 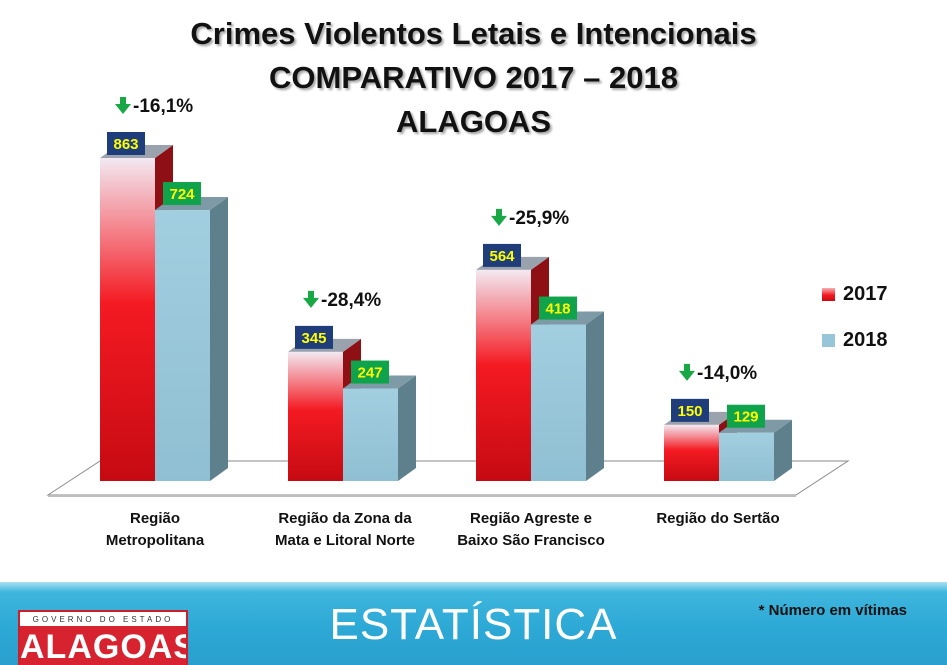 I want to click on floor-front, so click(x=422, y=496).